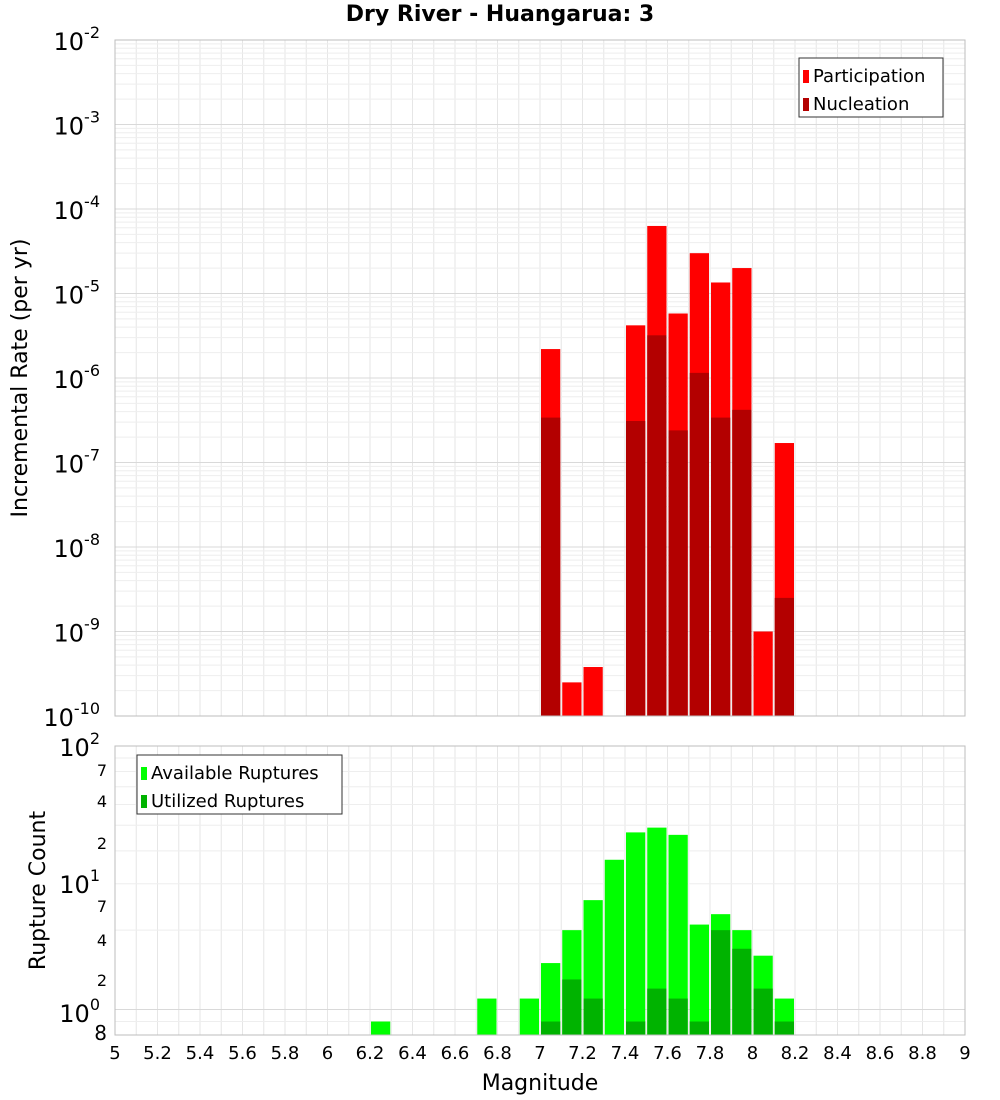 This screenshot has width=1000, height=1100. I want to click on x-tick-label: 7, so click(539, 1053).